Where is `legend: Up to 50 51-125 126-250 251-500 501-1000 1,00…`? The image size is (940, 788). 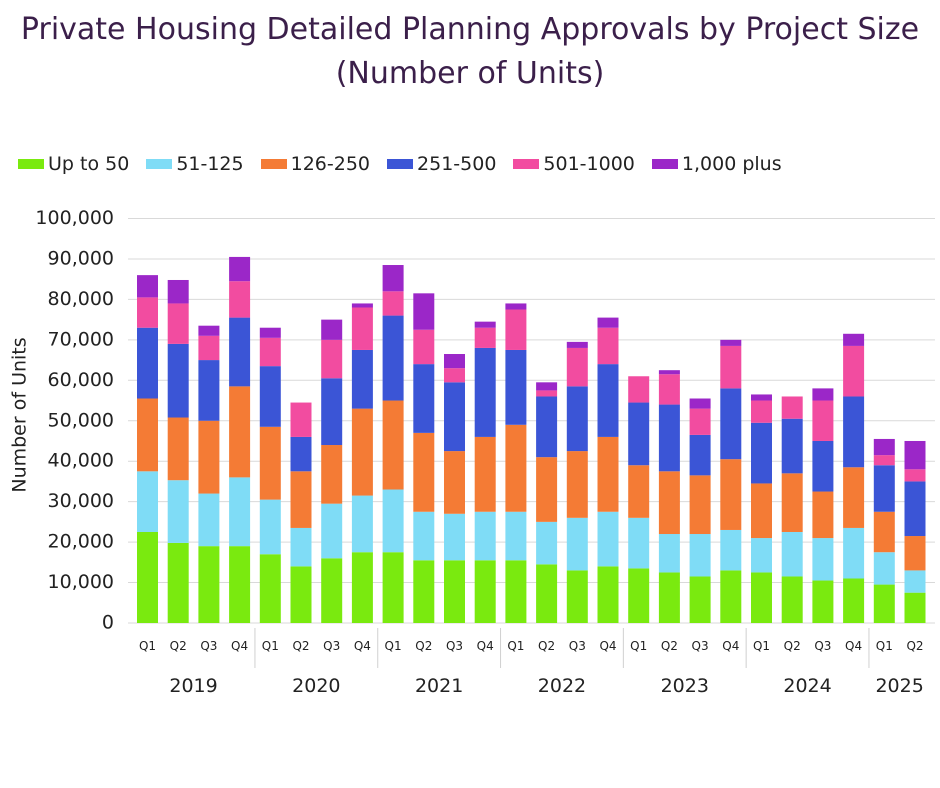
legend: Up to 50 51-125 126-250 251-500 501-1000 1,00… is located at coordinates (408, 164).